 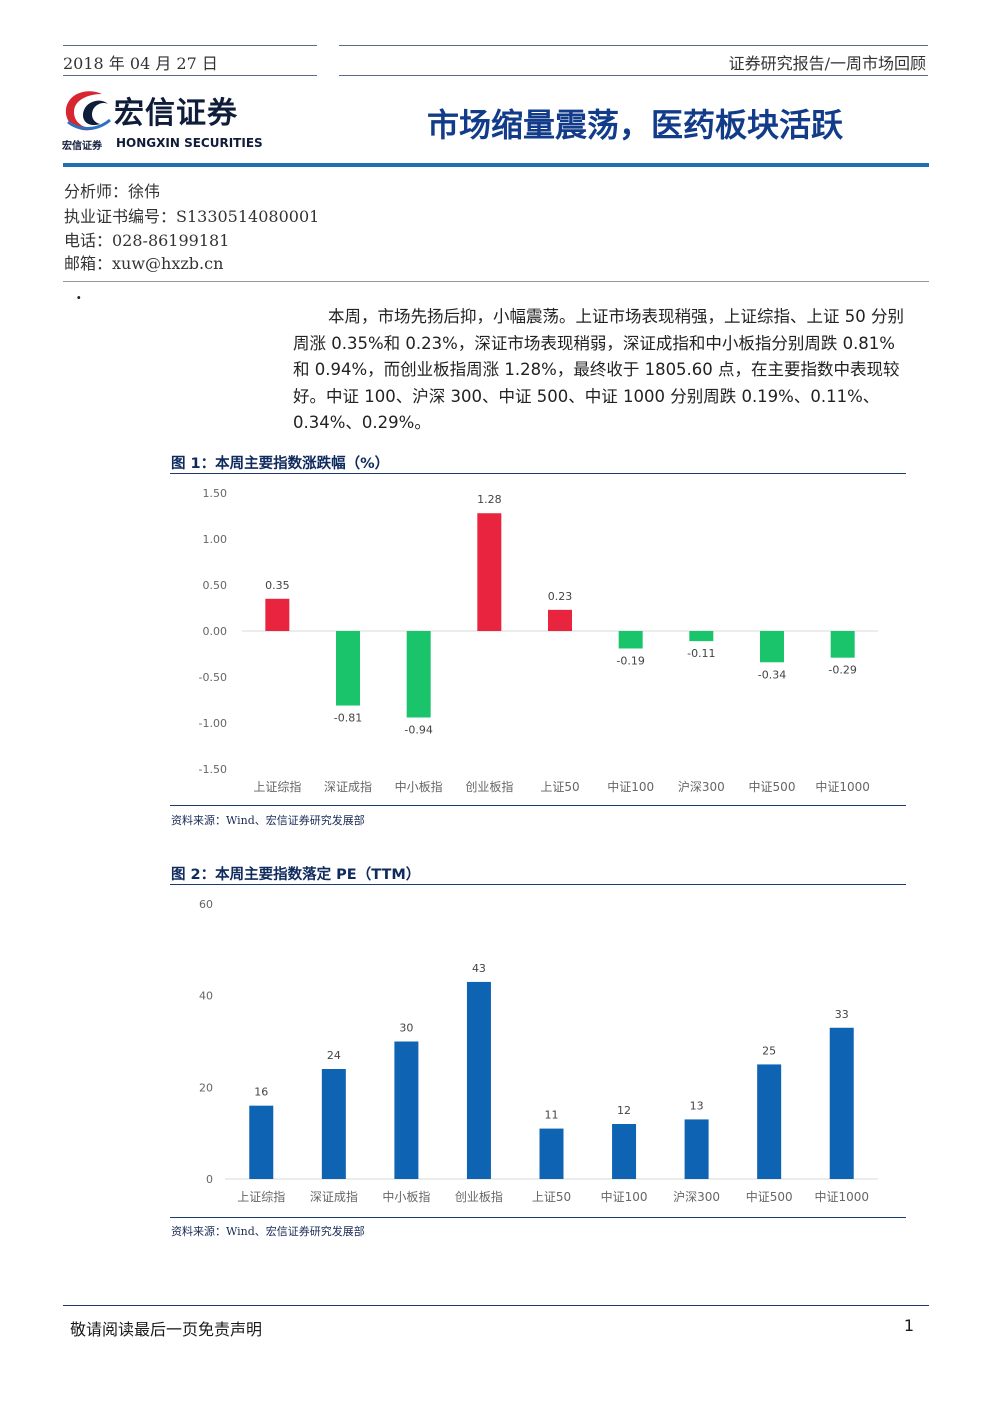 I want to click on report-title: 市场缩量震荡，医药板块活跃, so click(x=634, y=125).